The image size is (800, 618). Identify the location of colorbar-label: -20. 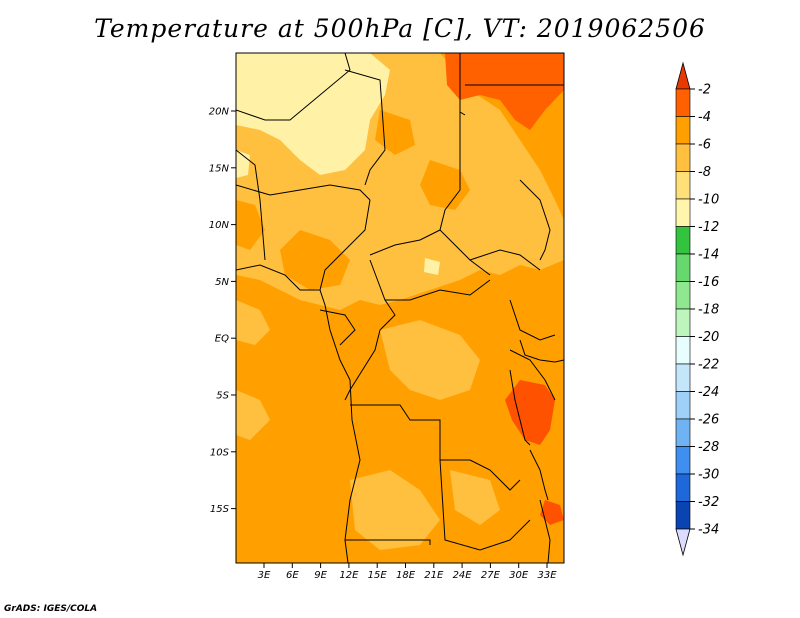
(708, 337).